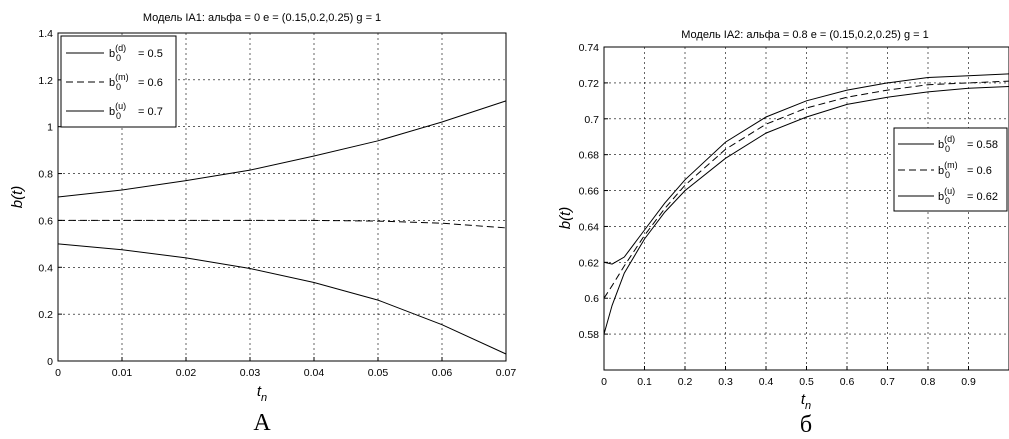 The image size is (1009, 439). What do you see at coordinates (806, 382) in the screenshot?
I see `chart-b-x-tick-label: 0.5` at bounding box center [806, 382].